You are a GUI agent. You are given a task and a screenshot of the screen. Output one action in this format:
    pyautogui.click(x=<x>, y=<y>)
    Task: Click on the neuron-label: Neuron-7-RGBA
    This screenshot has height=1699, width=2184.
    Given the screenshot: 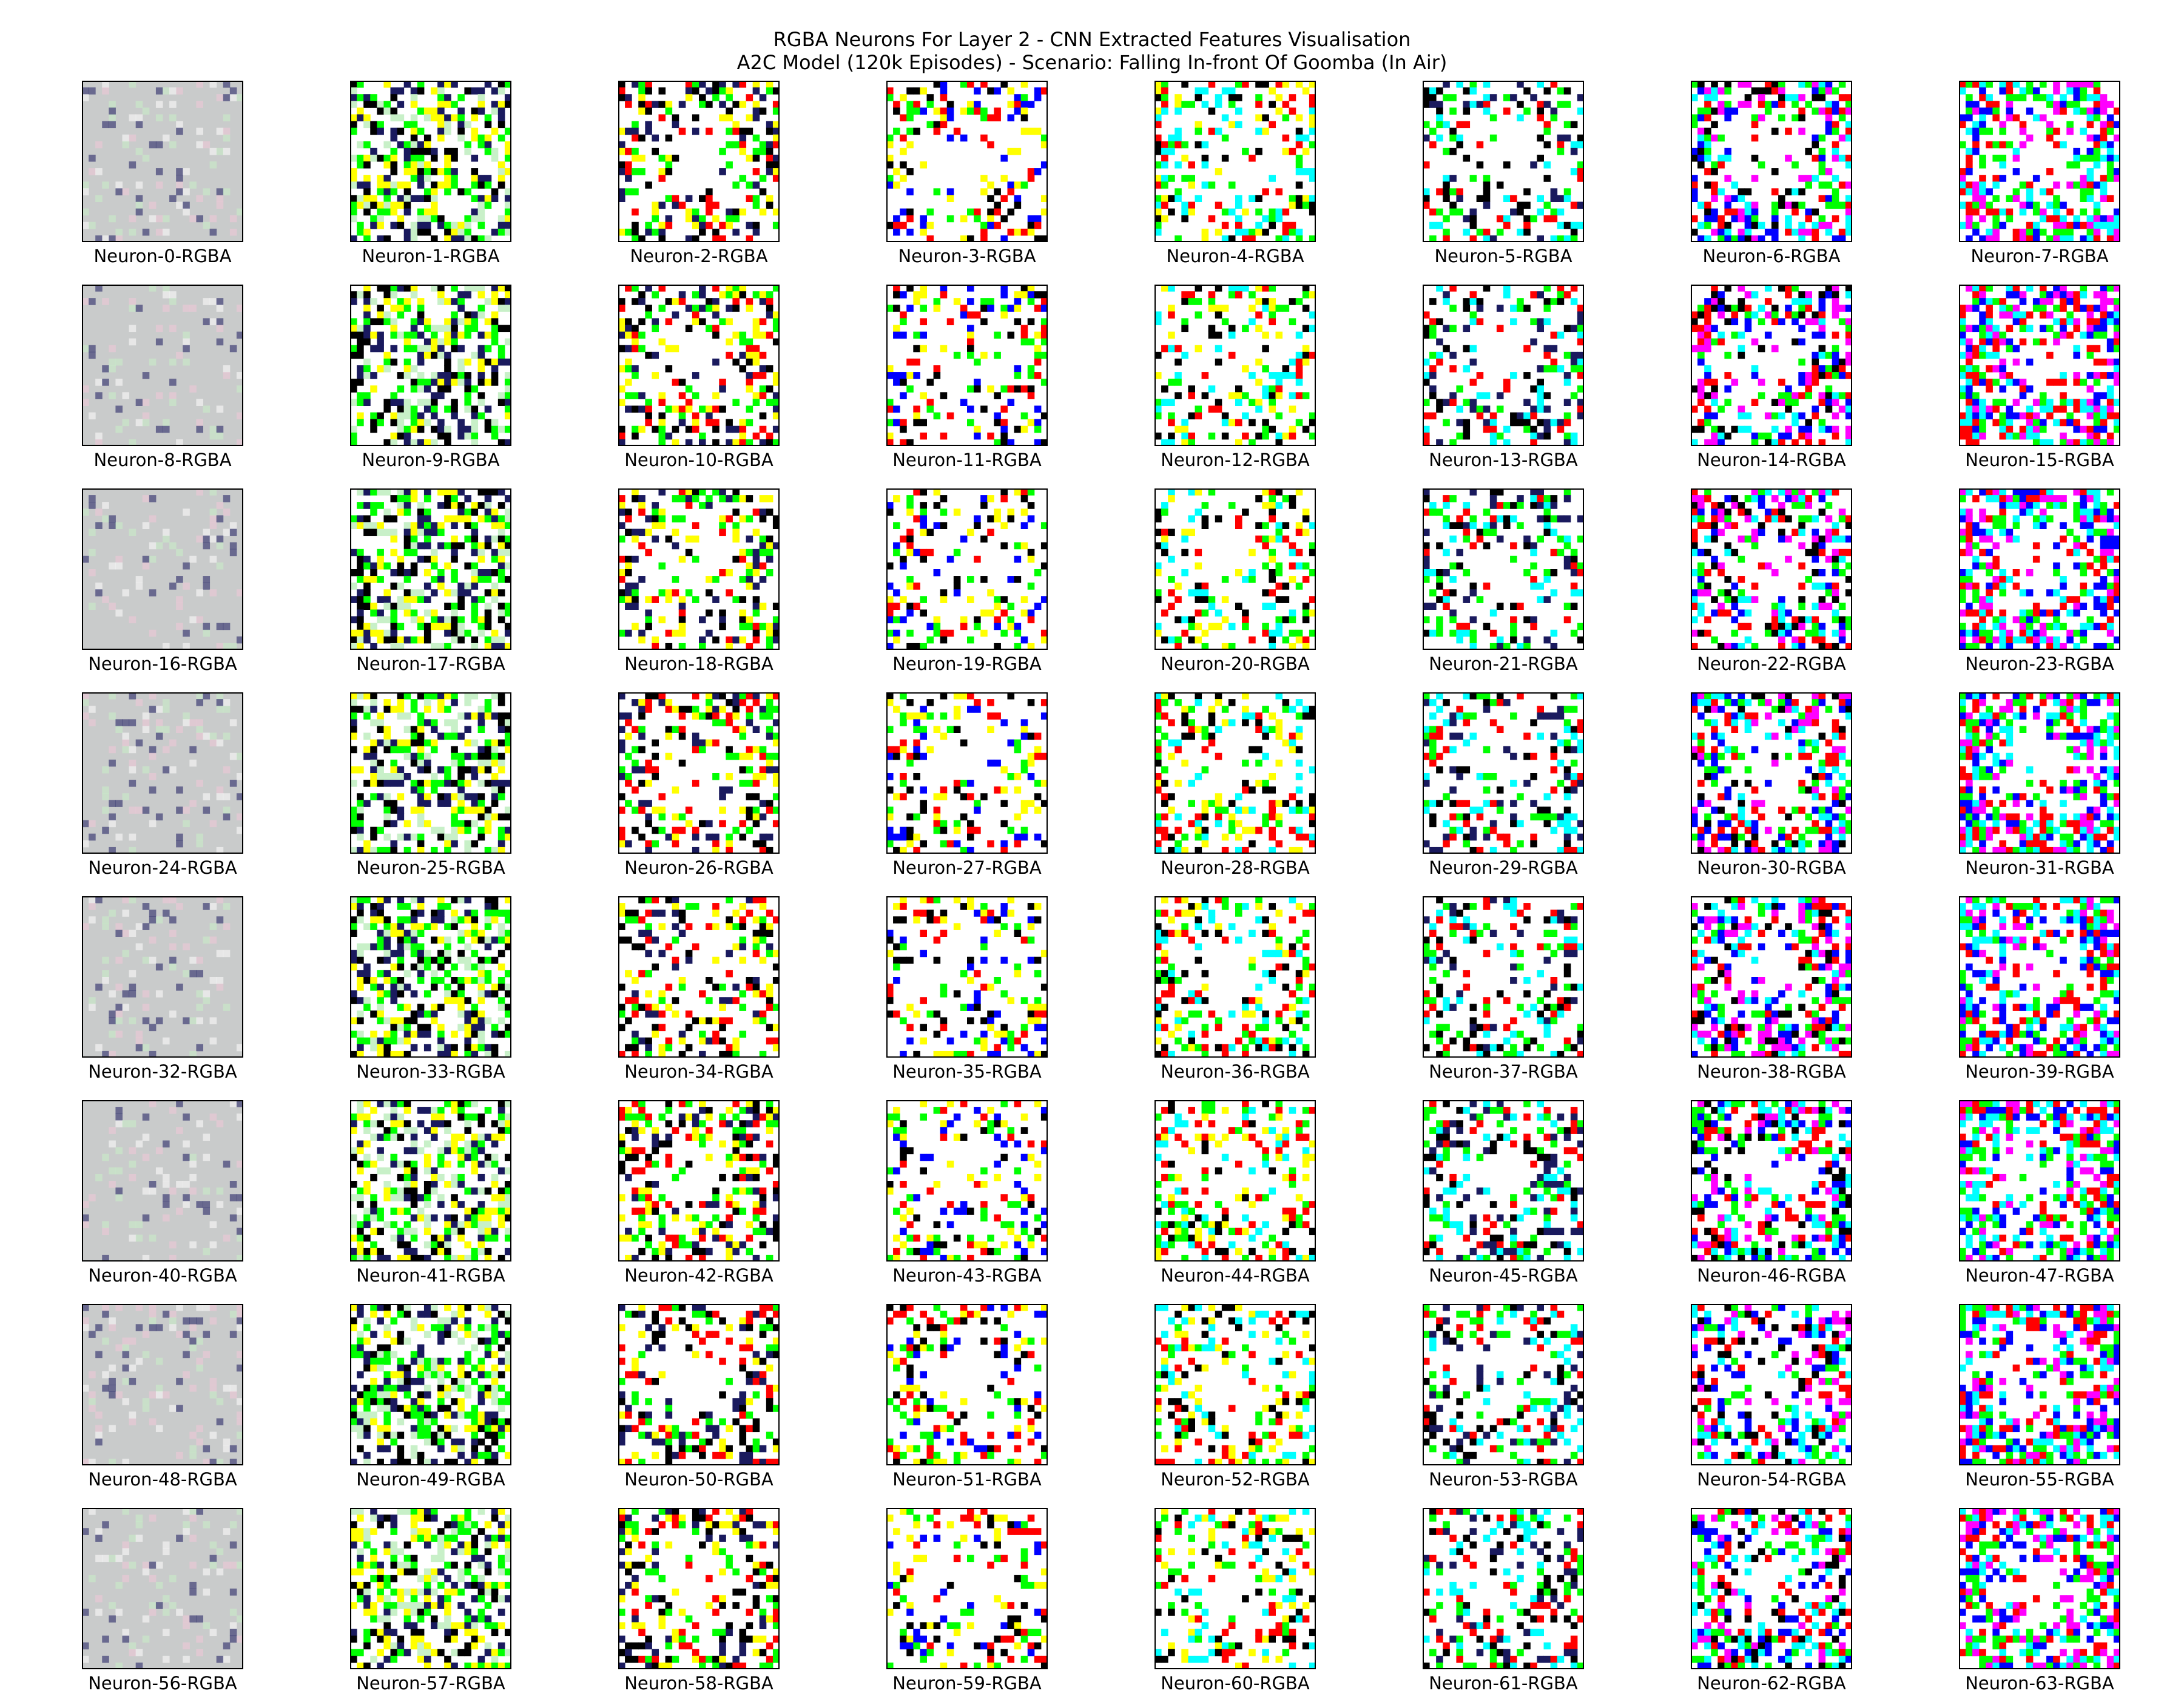 What is the action you would take?
    pyautogui.click(x=2039, y=256)
    